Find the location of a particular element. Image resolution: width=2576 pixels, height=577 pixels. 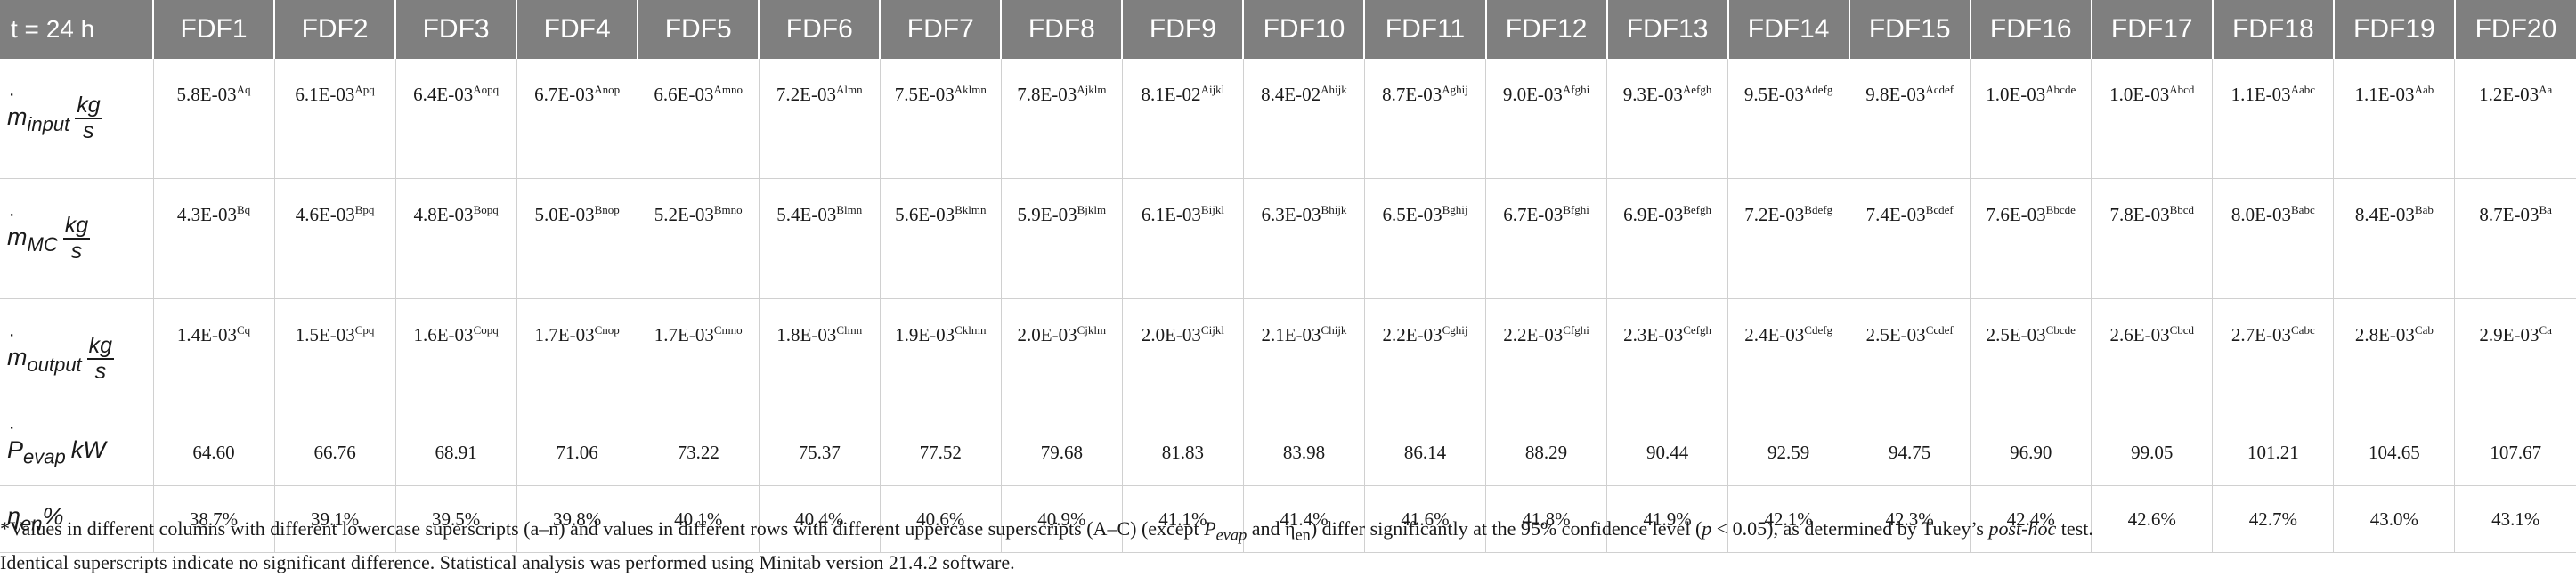

table-cell: 1.4E-03Cq is located at coordinates (214, 358).